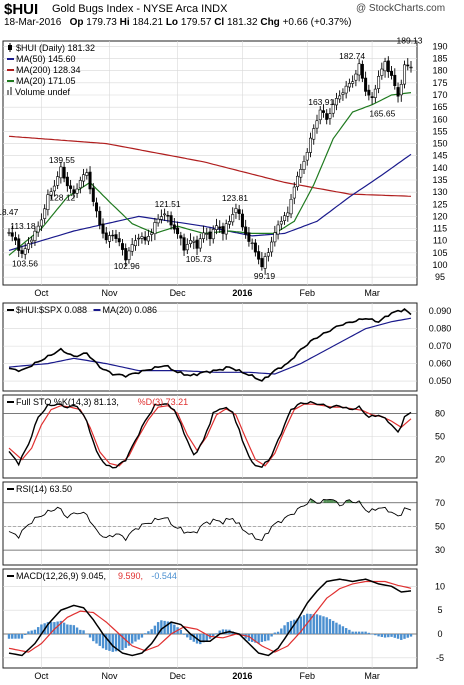 This screenshot has height=685, width=464. Describe the element at coordinates (242, 22) in the screenshot. I see `close-value: 181.32` at that location.